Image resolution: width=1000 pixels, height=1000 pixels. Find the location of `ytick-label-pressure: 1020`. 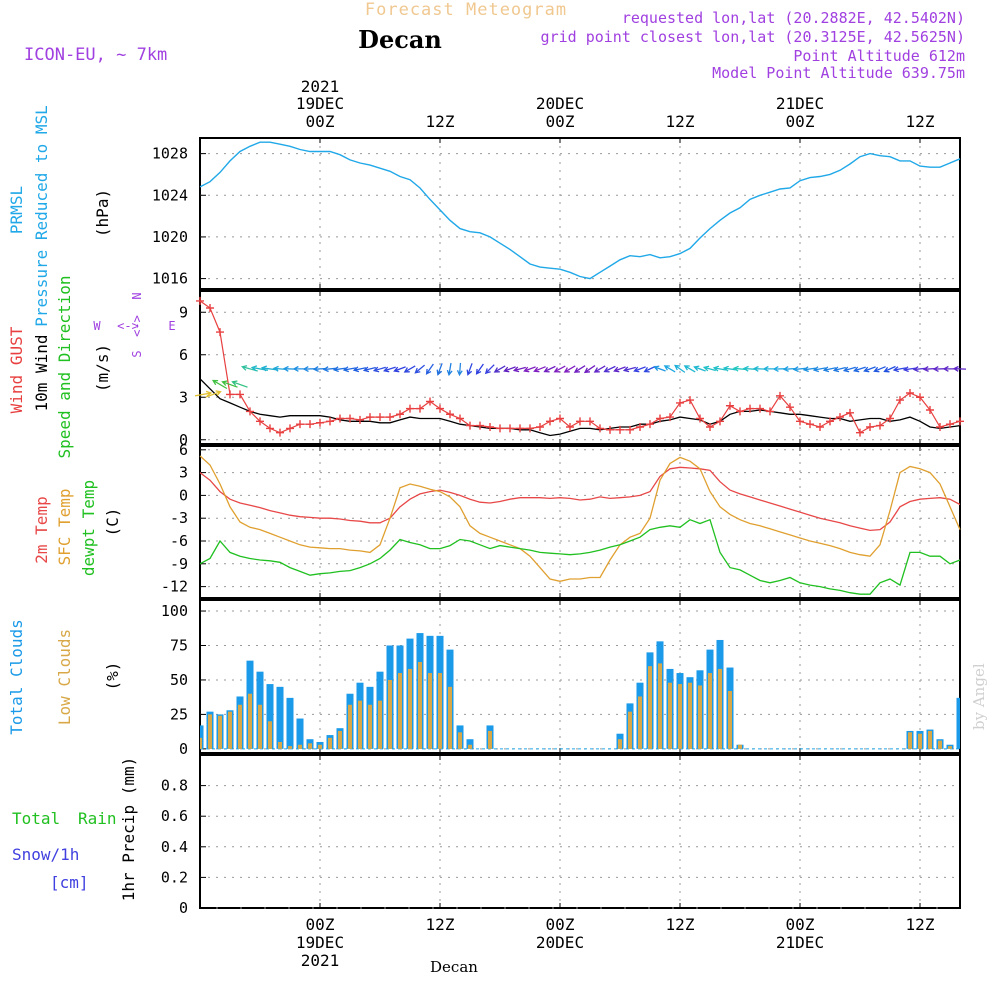

ytick-label-pressure: 1020 is located at coordinates (170, 237).